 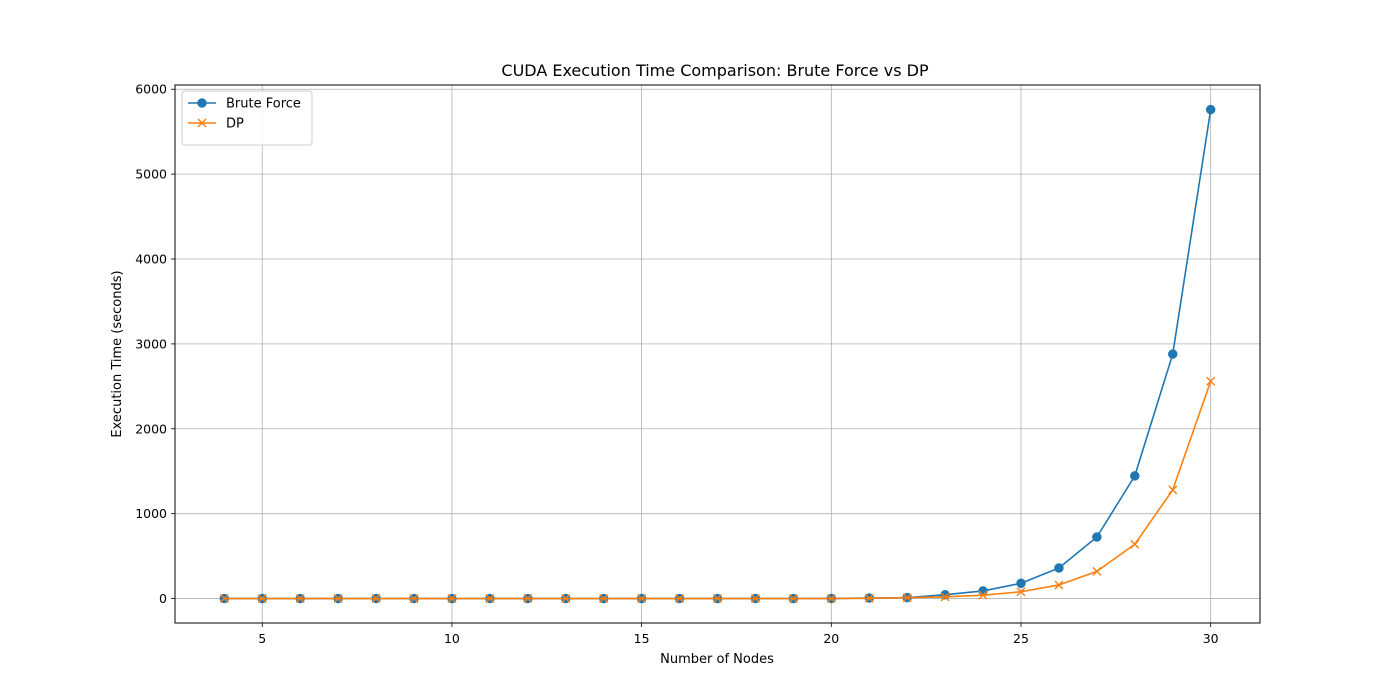 I want to click on legend-item: DP, so click(x=216, y=124).